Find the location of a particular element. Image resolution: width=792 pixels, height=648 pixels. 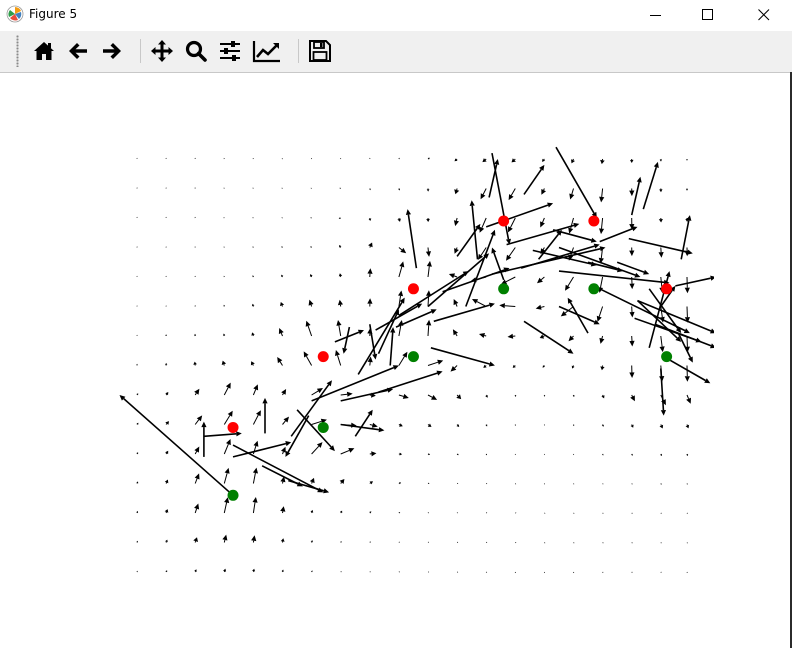

title-bar: Figure 5 is located at coordinates (396, 15).